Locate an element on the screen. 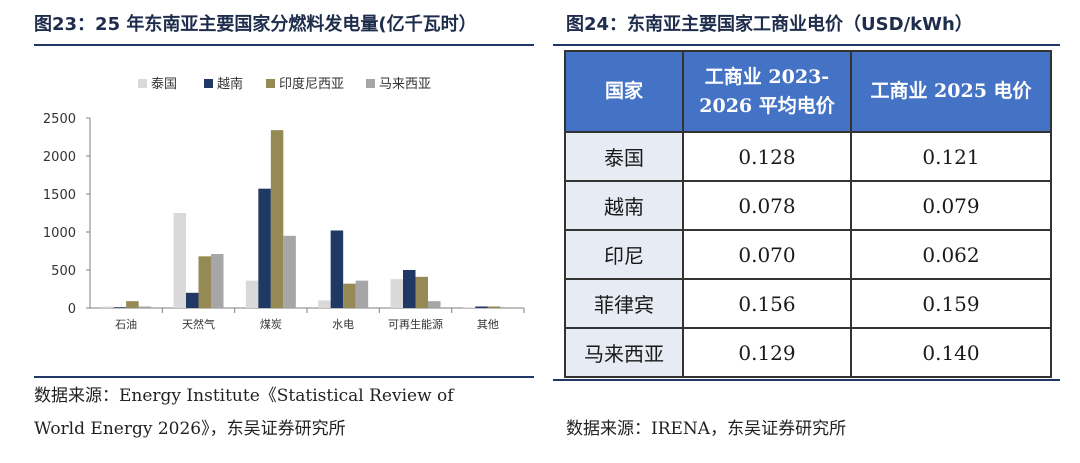 The width and height of the screenshot is (1080, 463). country-cell: 印尼 is located at coordinates (624, 254).